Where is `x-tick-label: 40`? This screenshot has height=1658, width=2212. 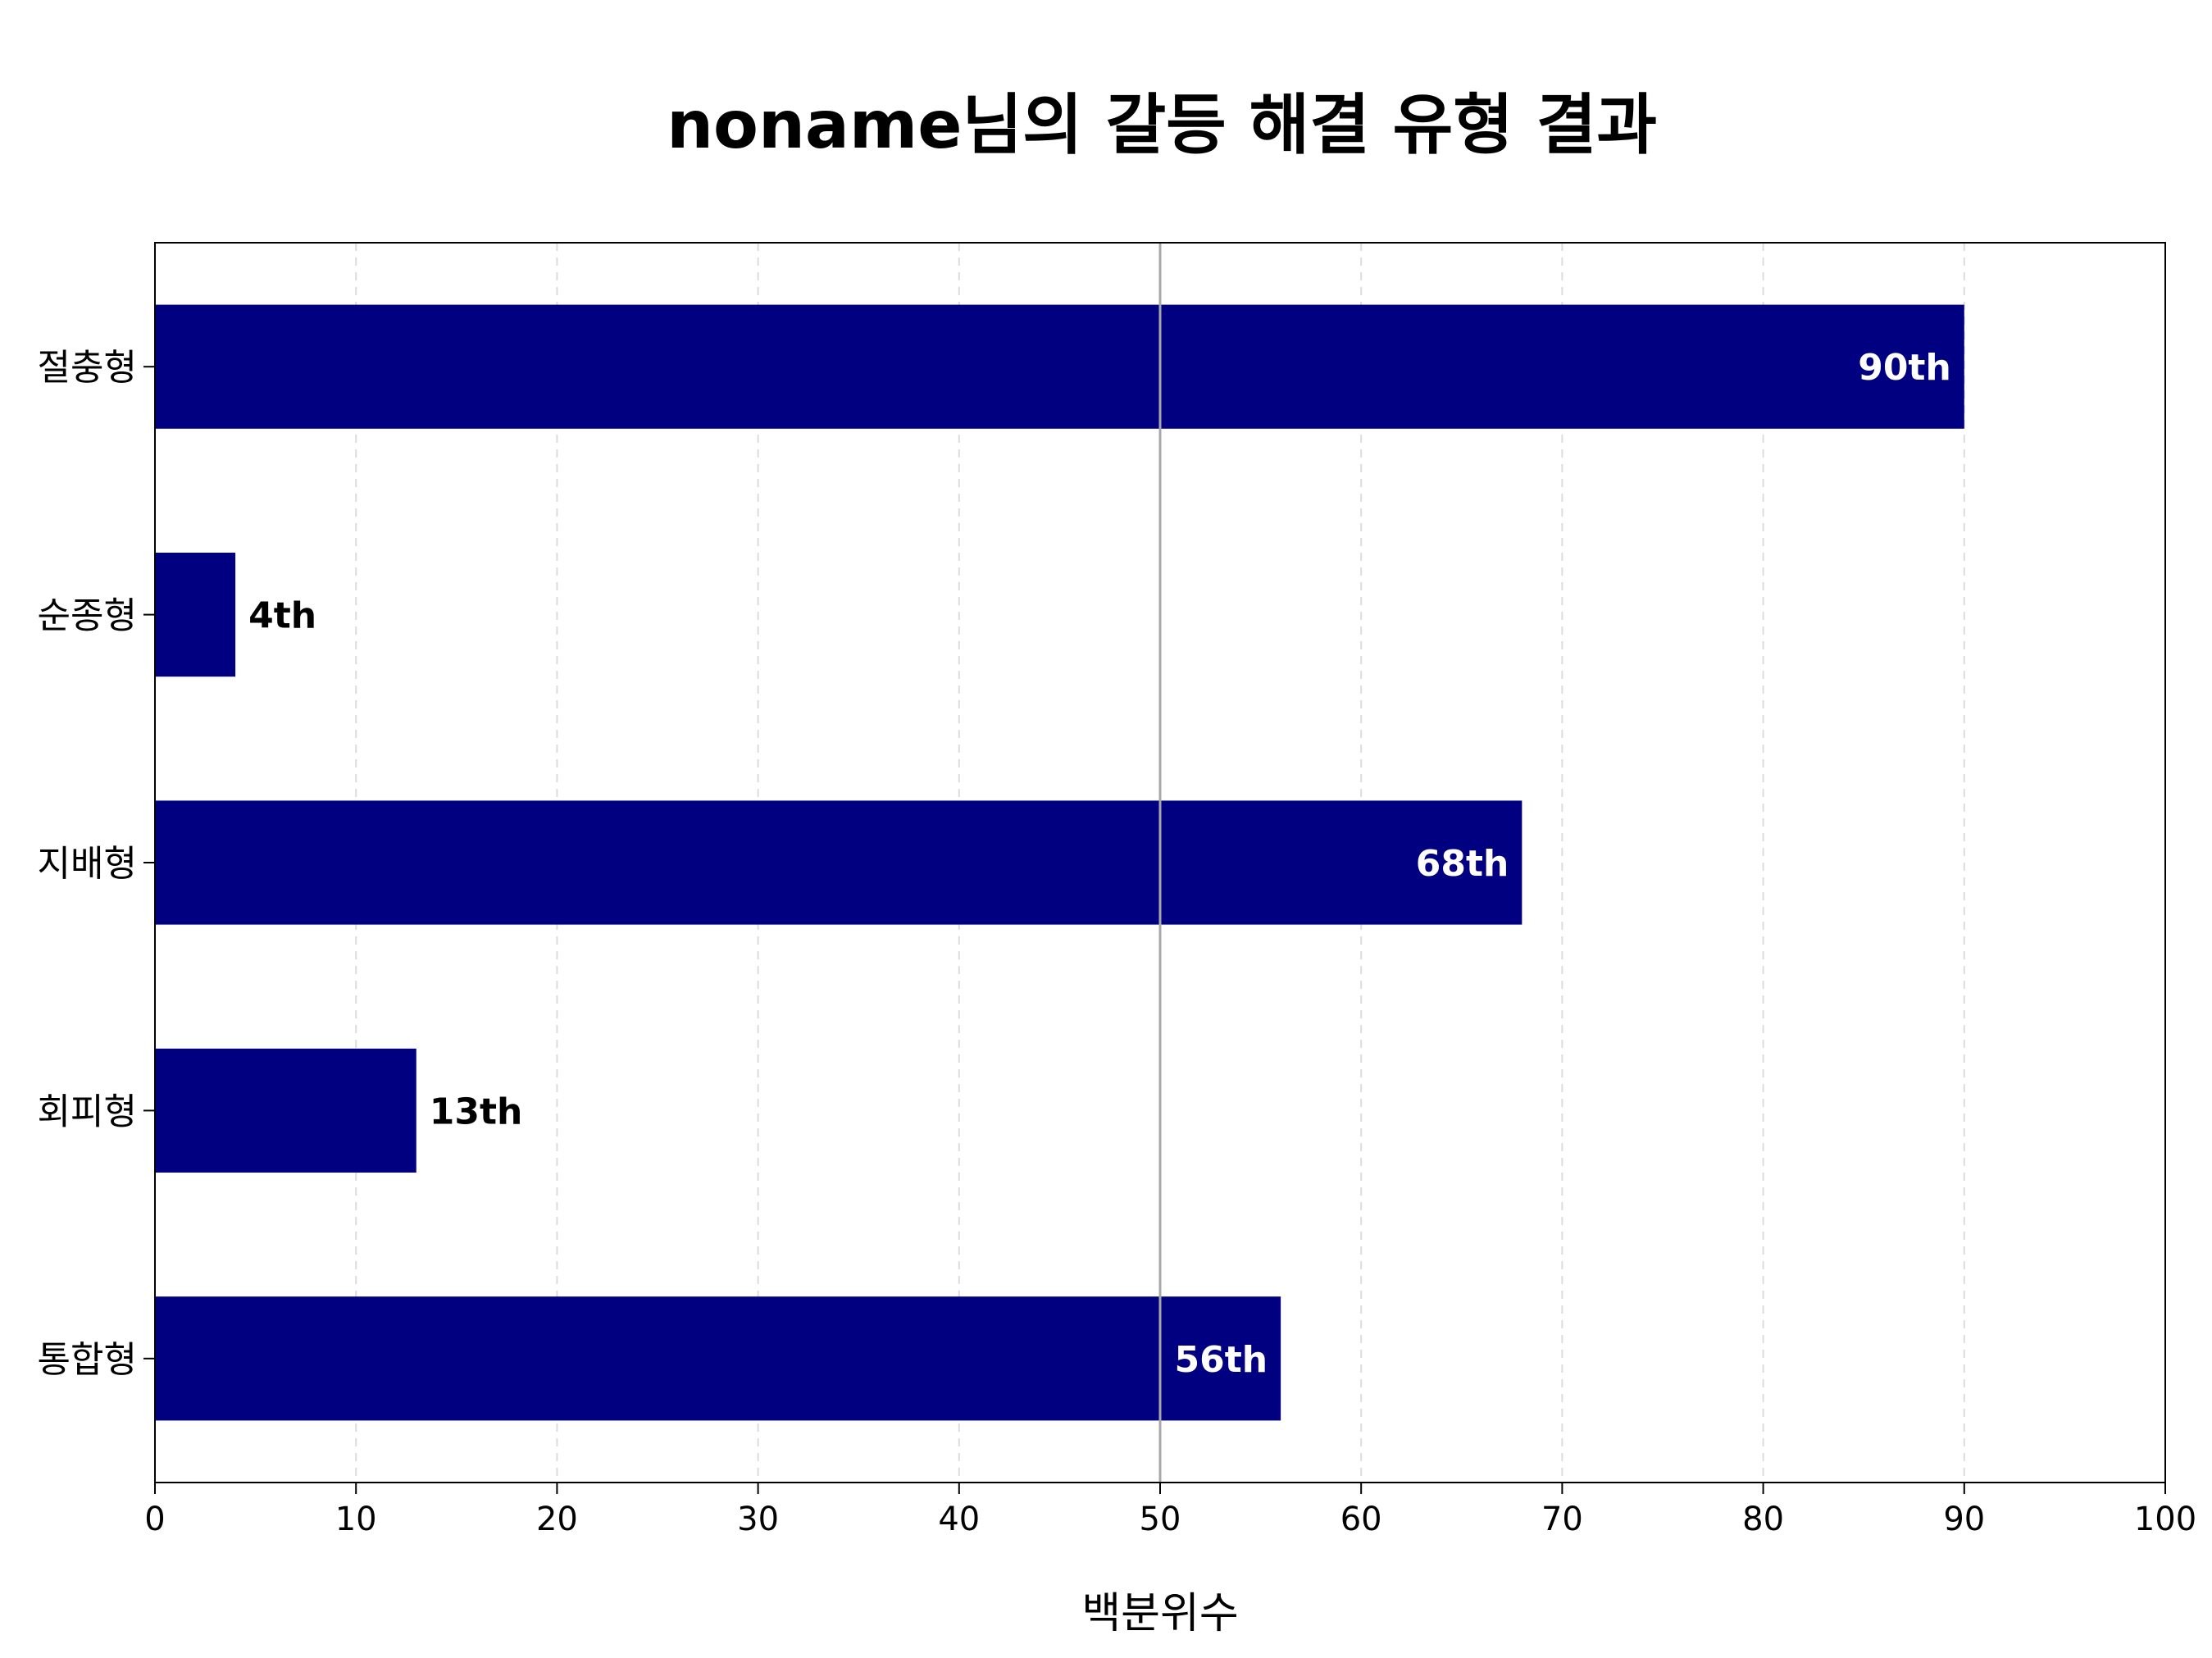 x-tick-label: 40 is located at coordinates (959, 1519).